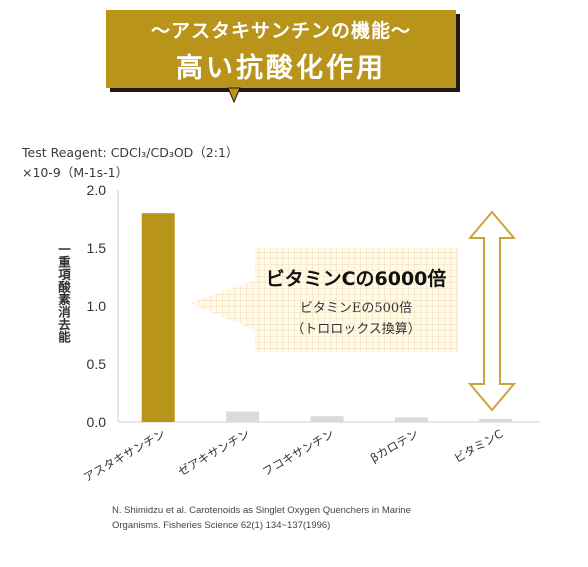 The width and height of the screenshot is (588, 567). I want to click on test-reagent-label: Test Reagent: CDCl₃/CD₃OD（2:1）, so click(130, 152).